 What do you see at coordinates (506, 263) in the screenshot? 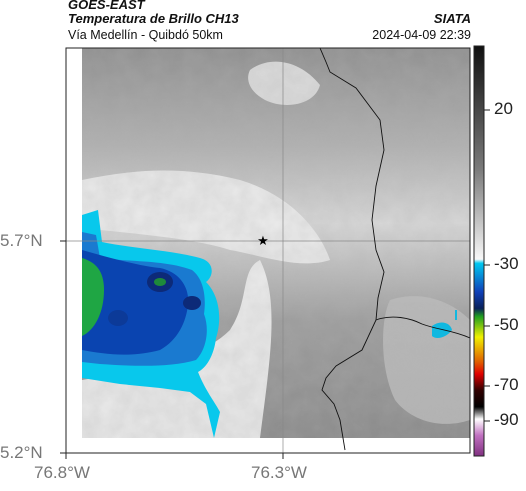
I see `cb-label-minus30: -30` at bounding box center [506, 263].